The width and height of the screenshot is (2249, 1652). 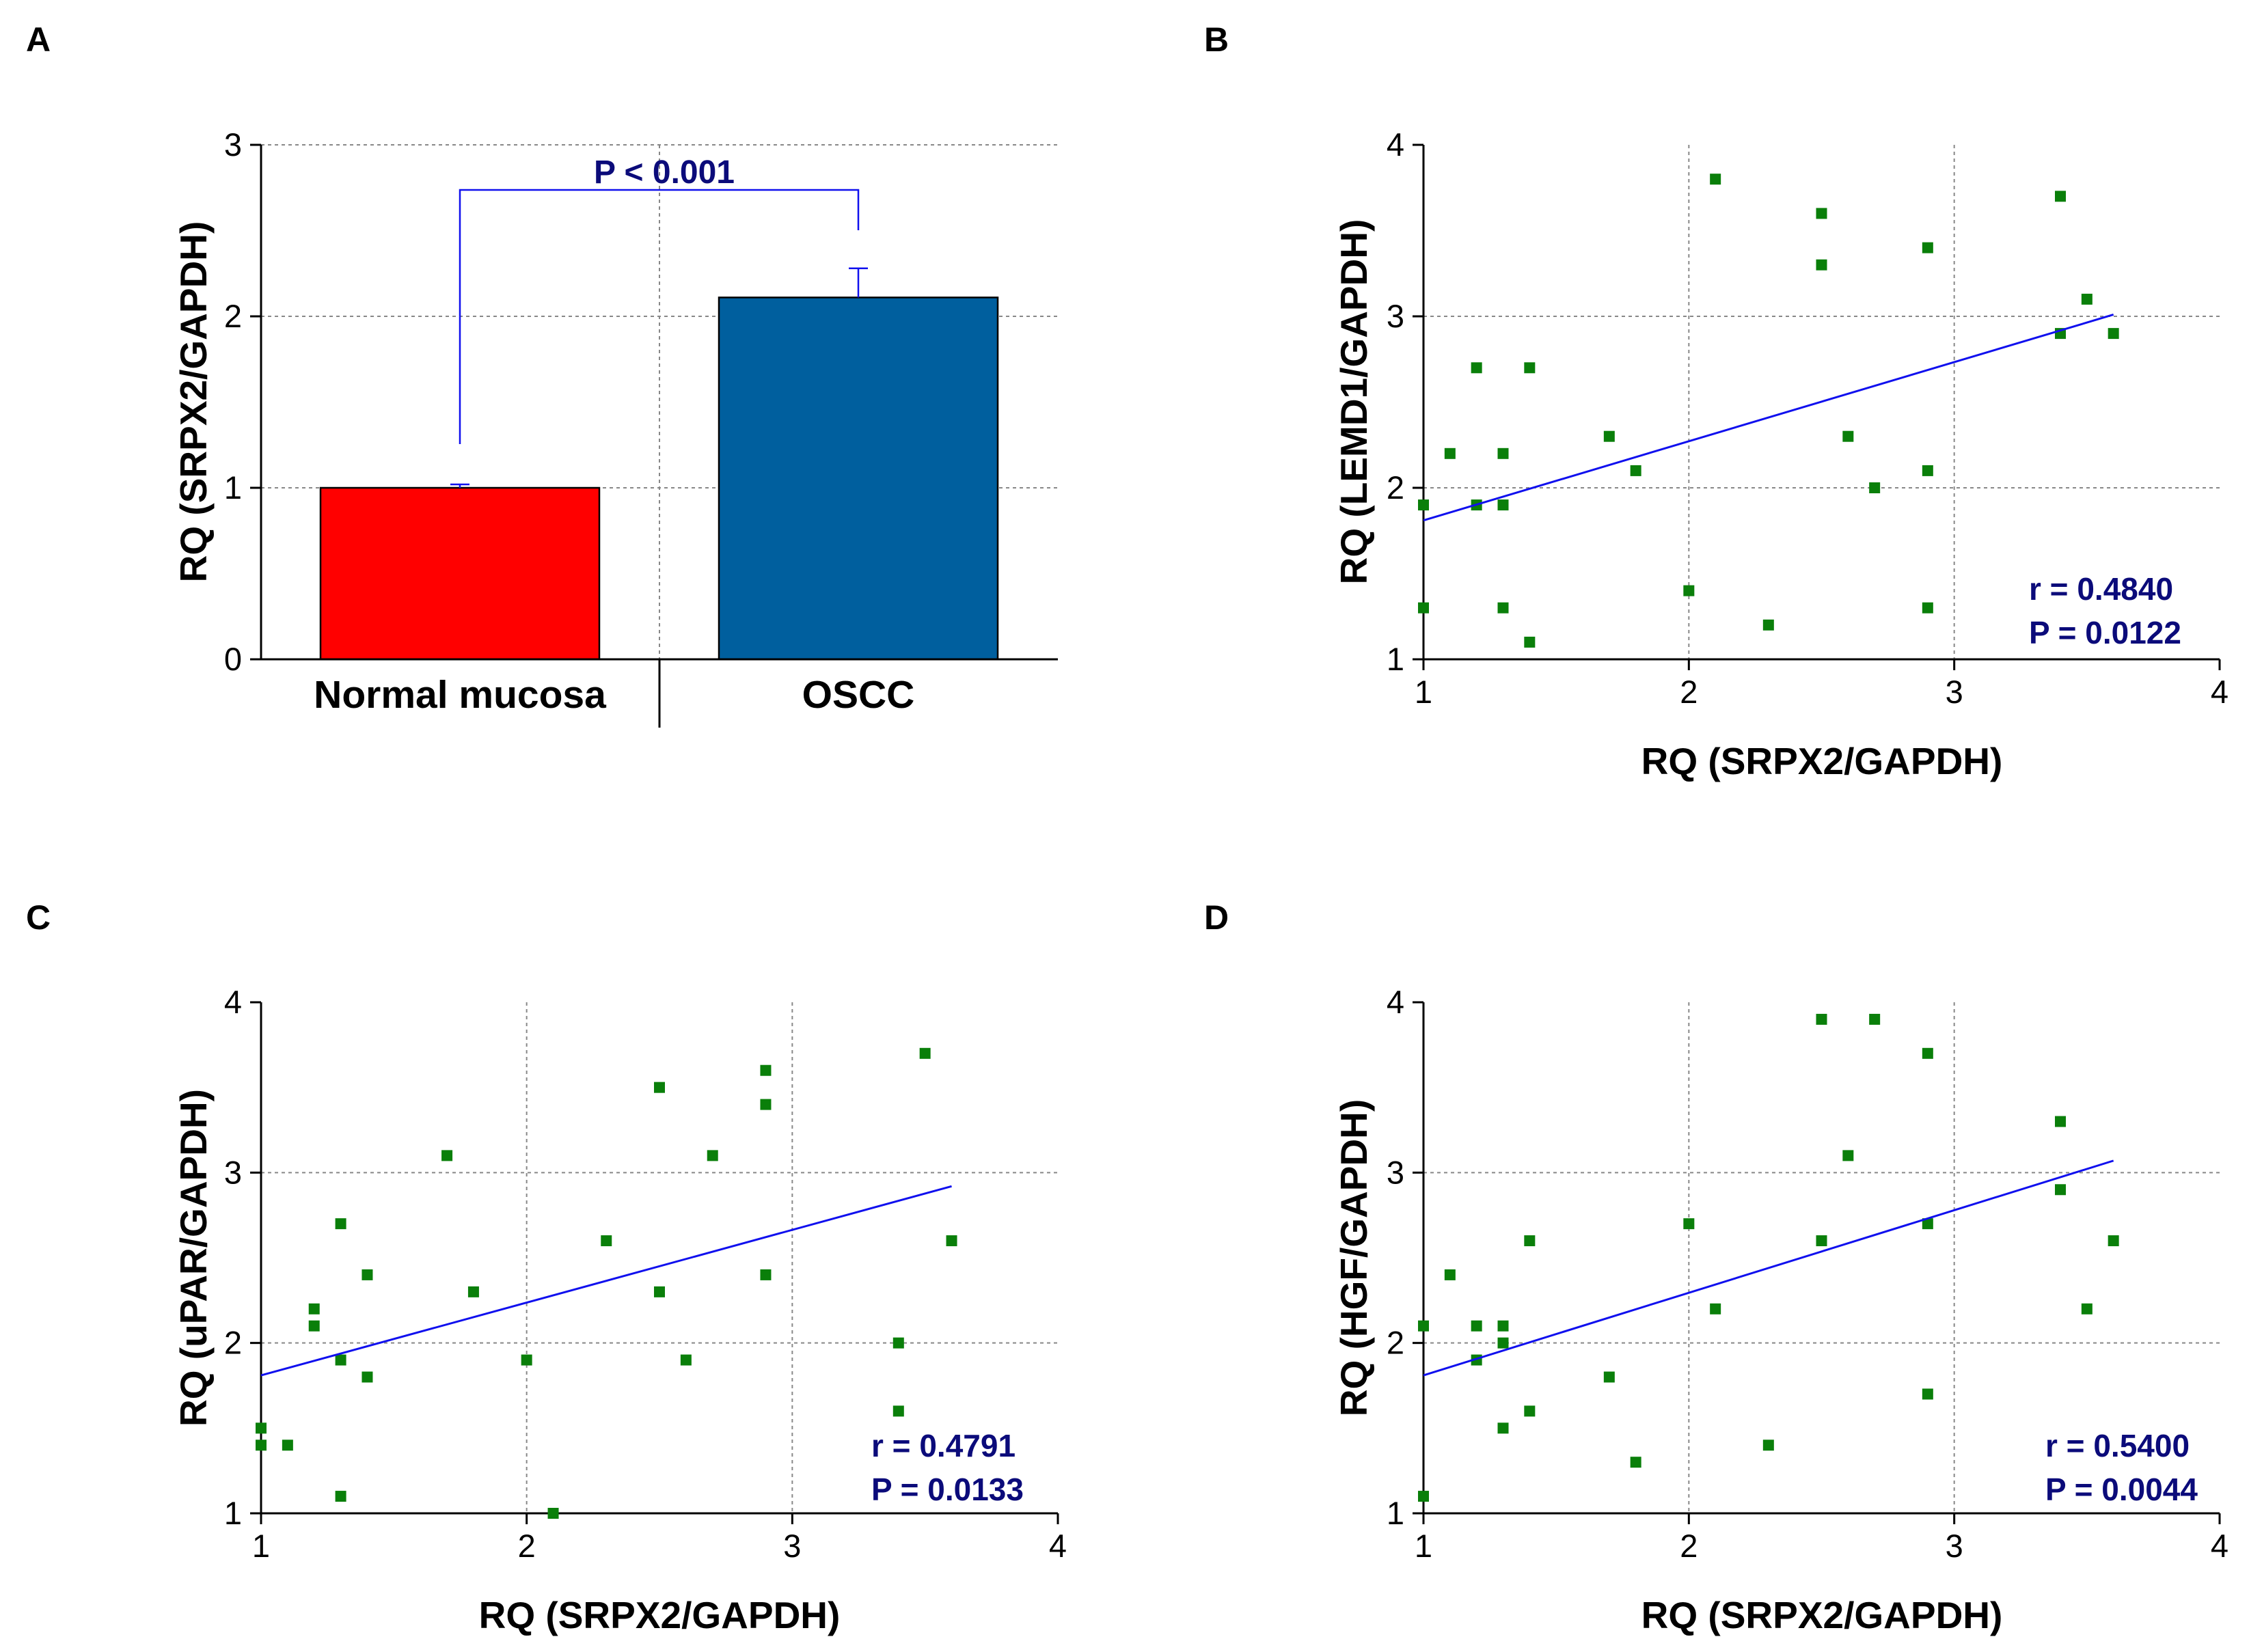 I want to click on fit-line-b, so click(x=1768, y=418).